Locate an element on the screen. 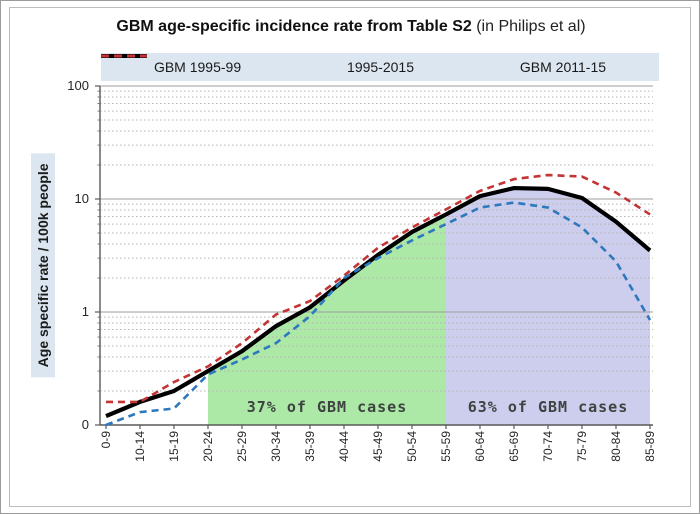 This screenshot has width=700, height=514. x-tick-label: 75-79 is located at coordinates (582, 446).